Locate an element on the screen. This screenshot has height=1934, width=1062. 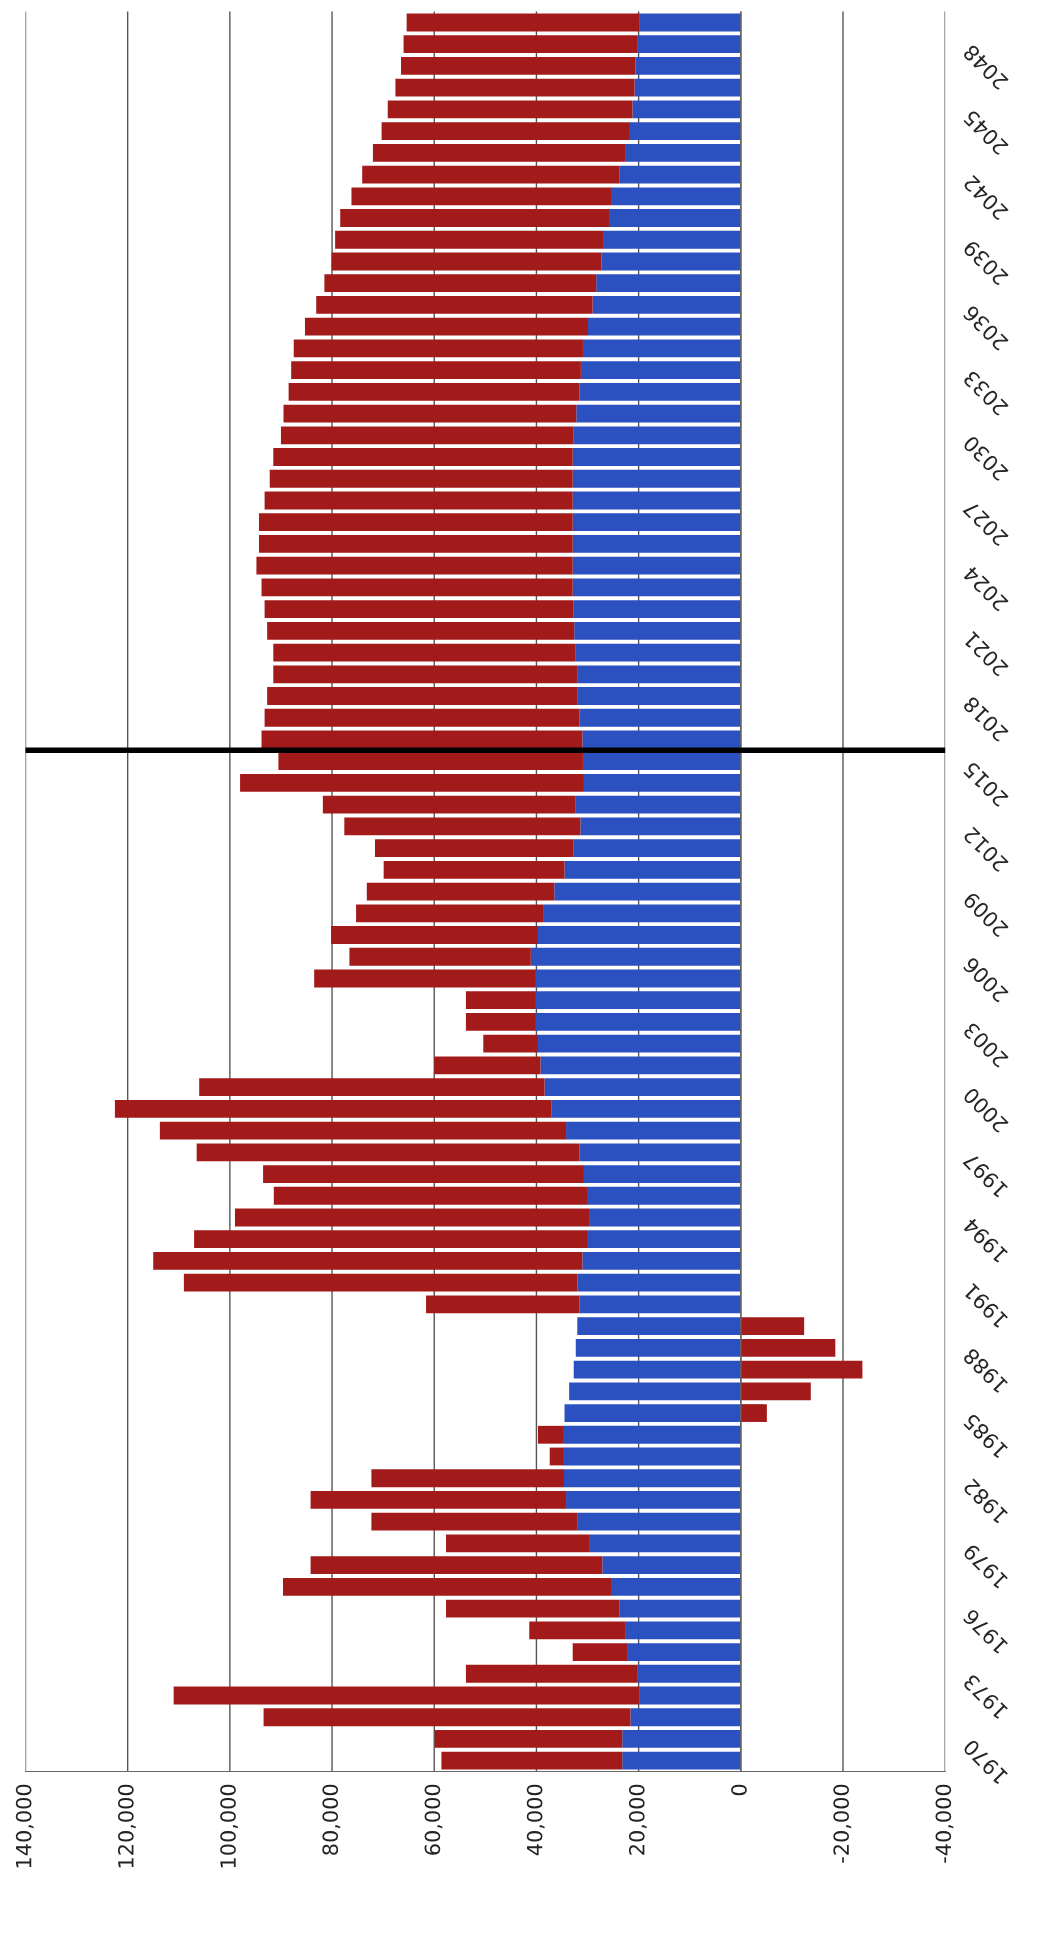
x-tick-label: 0 is located at coordinates (739, 1790).